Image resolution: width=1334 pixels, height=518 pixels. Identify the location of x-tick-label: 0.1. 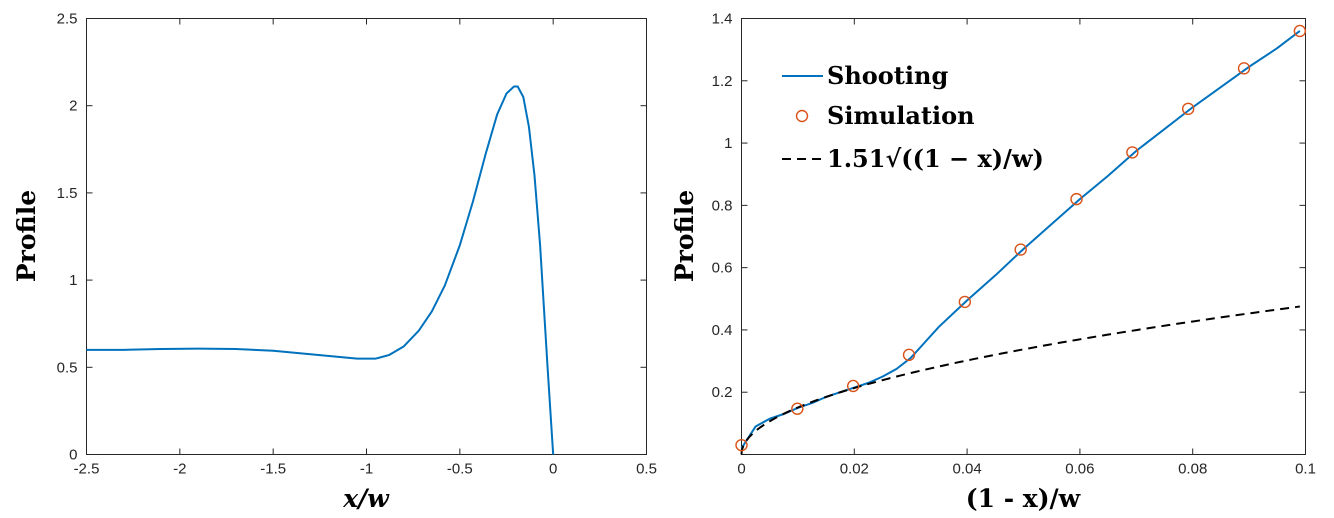
(1305, 469).